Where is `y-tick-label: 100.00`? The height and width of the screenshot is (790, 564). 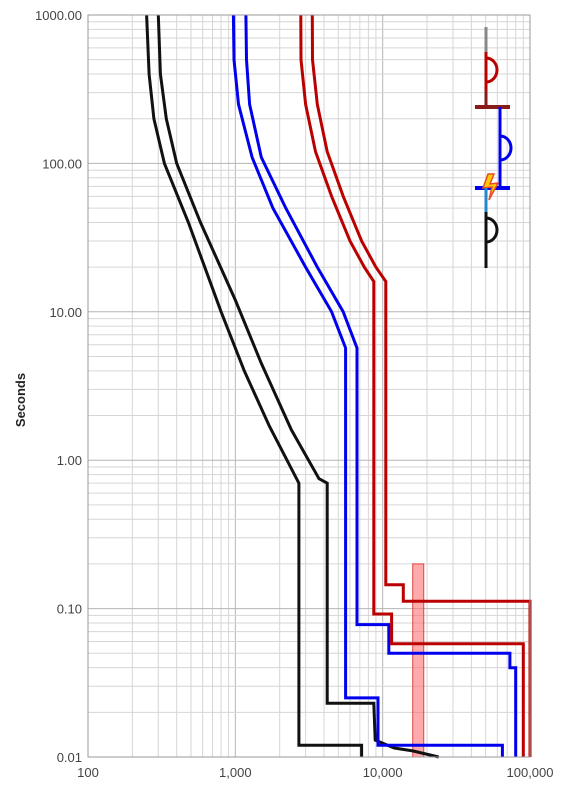 y-tick-label: 100.00 is located at coordinates (62, 163).